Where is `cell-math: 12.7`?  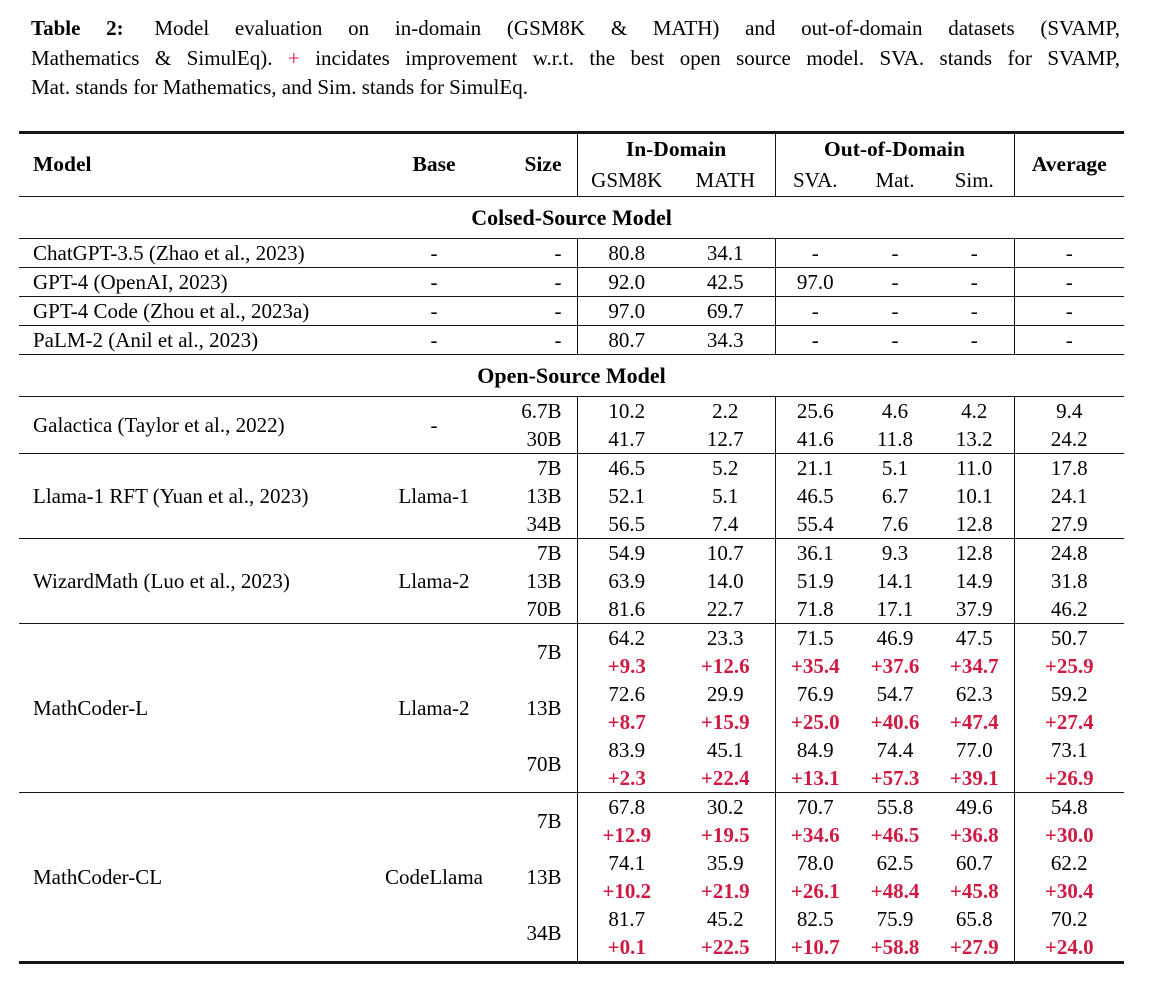 cell-math: 12.7 is located at coordinates (725, 438).